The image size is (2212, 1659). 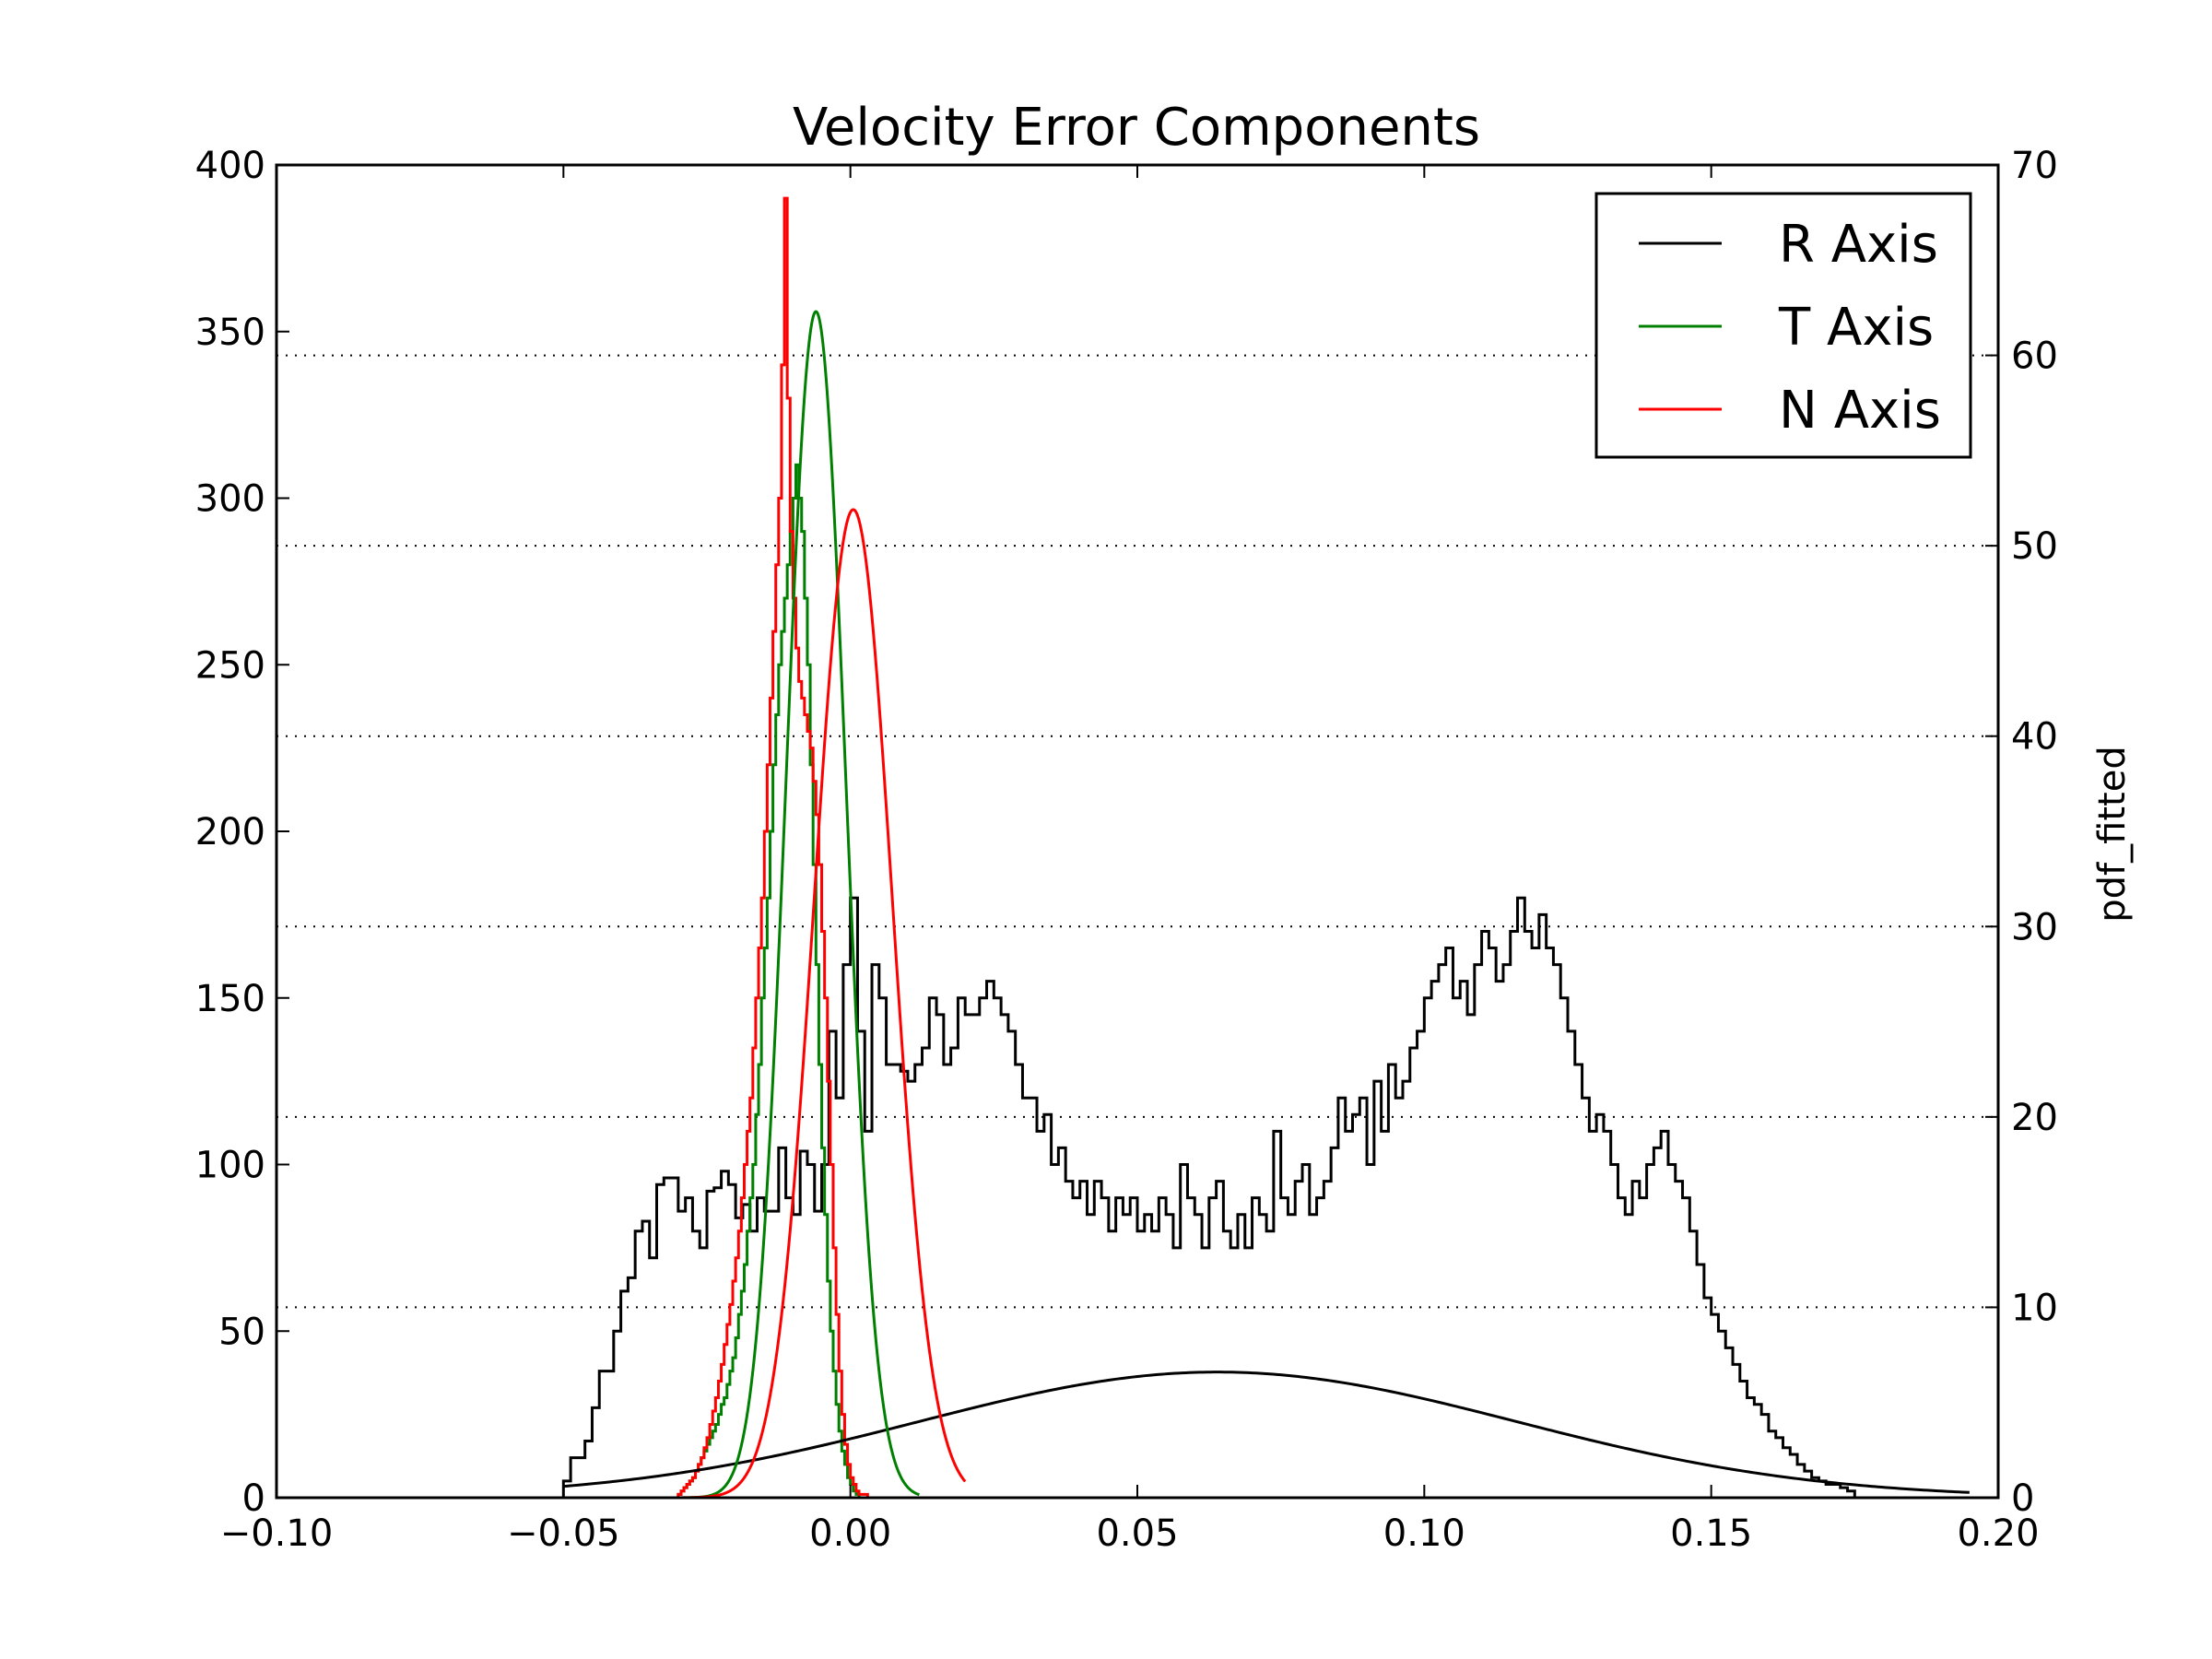 I want to click on y-right-tick-label: 0, so click(x=2022, y=1498).